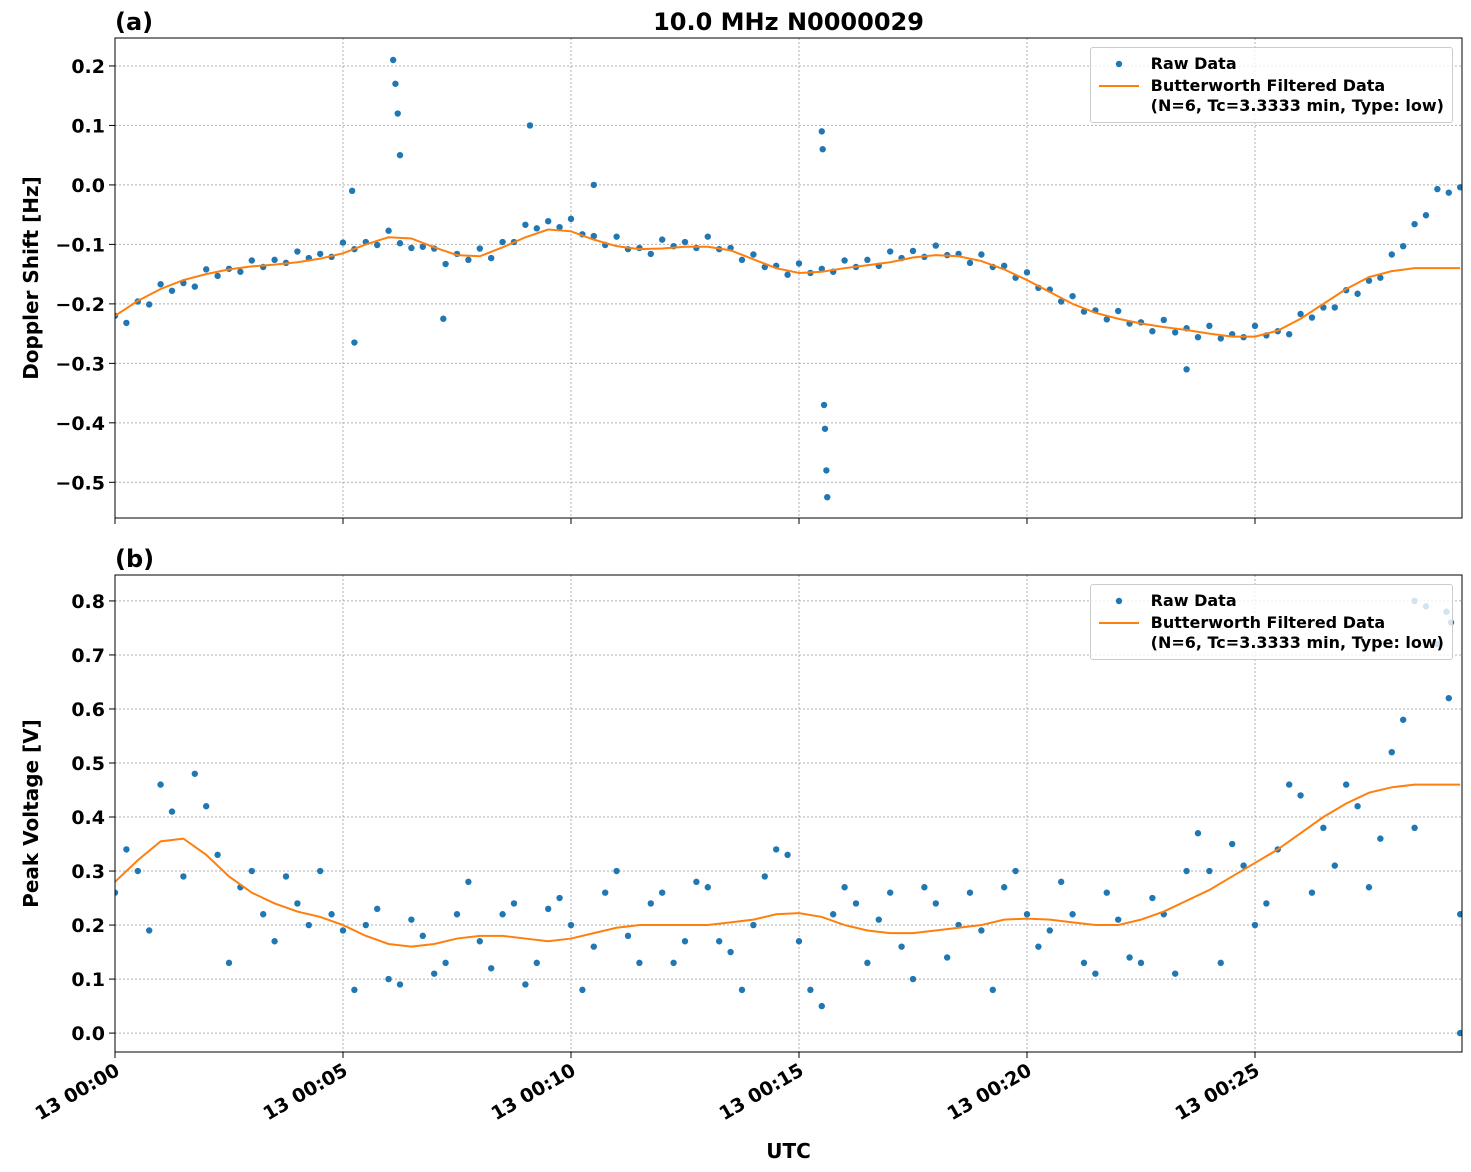  What do you see at coordinates (88, 710) in the screenshot?
I see `y-tick-label: 0.6` at bounding box center [88, 710].